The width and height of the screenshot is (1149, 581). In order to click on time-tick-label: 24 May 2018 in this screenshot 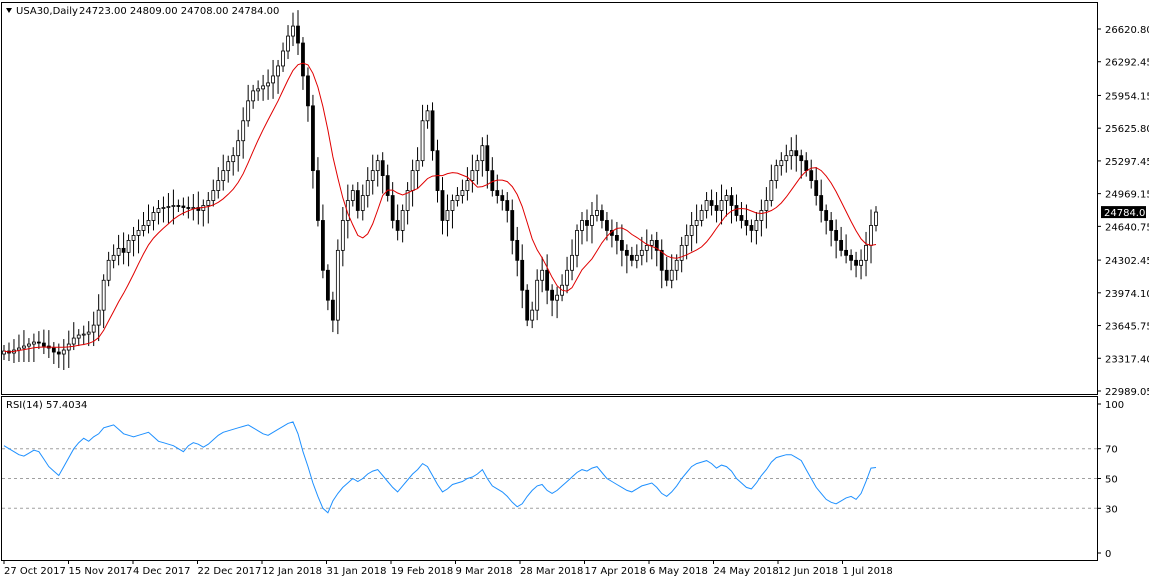, I will do `click(746, 571)`.